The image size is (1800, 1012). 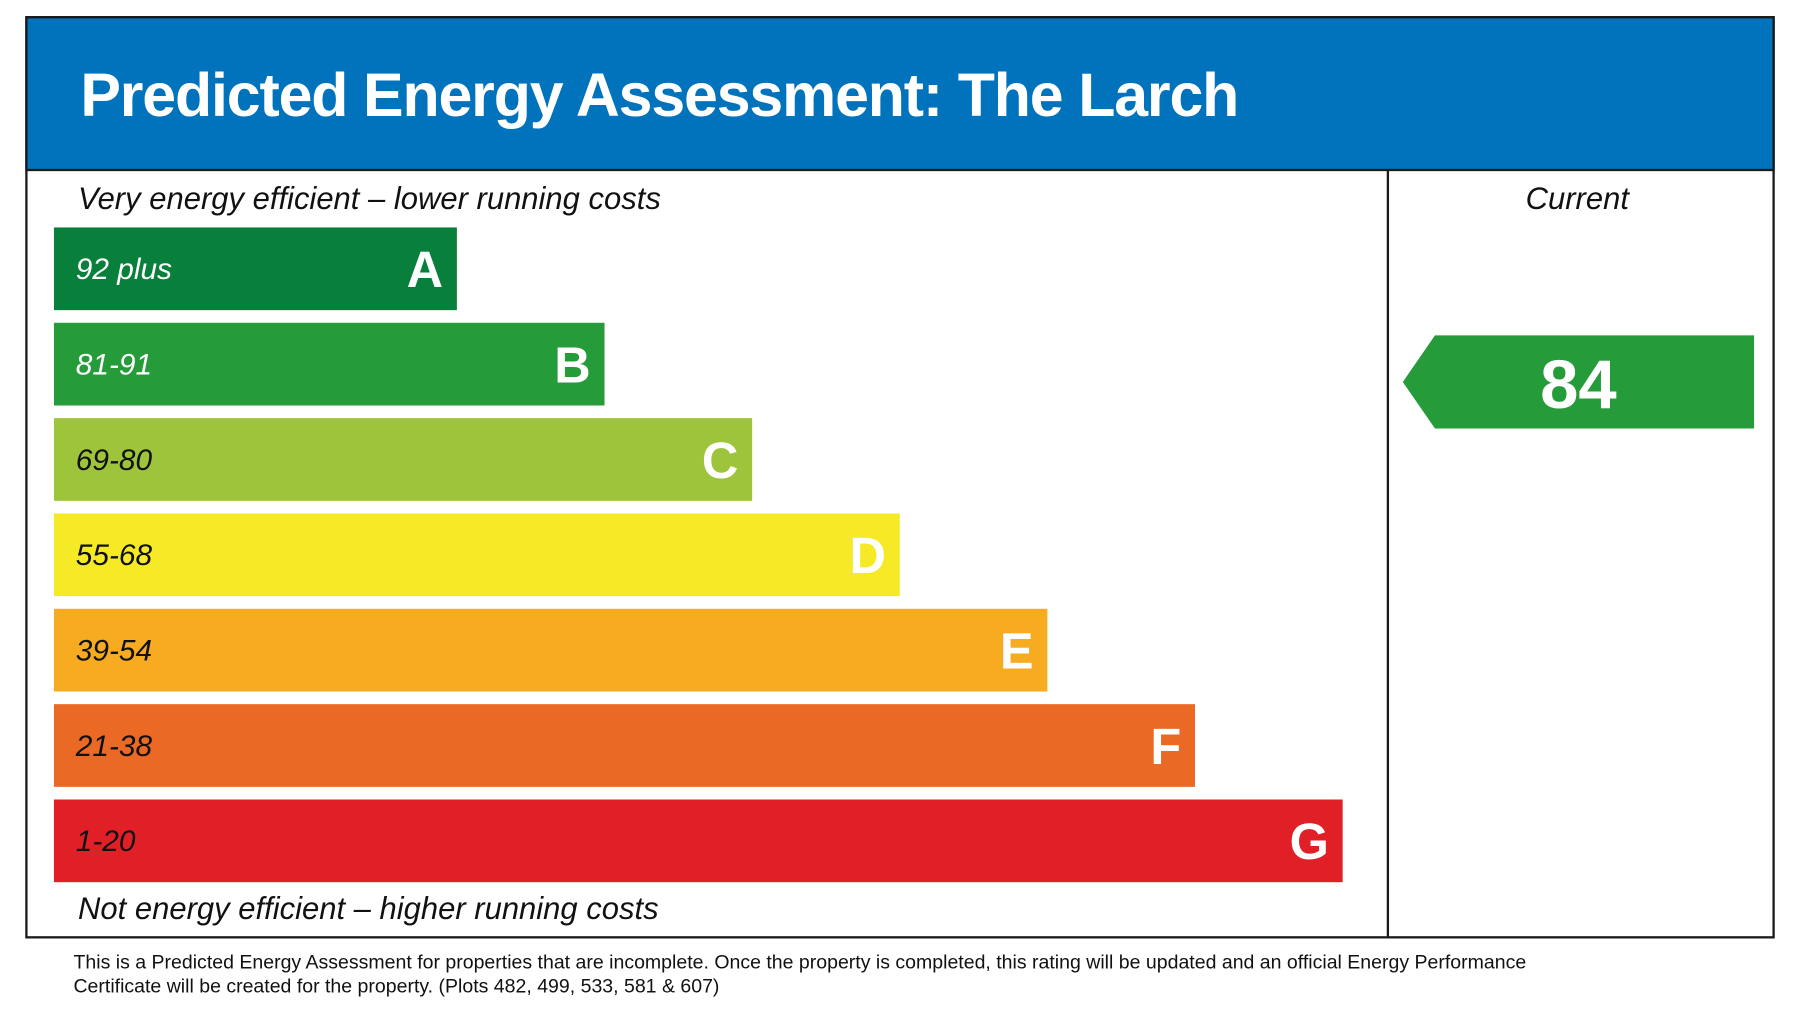 I want to click on band-range: 55-68, so click(x=114, y=555).